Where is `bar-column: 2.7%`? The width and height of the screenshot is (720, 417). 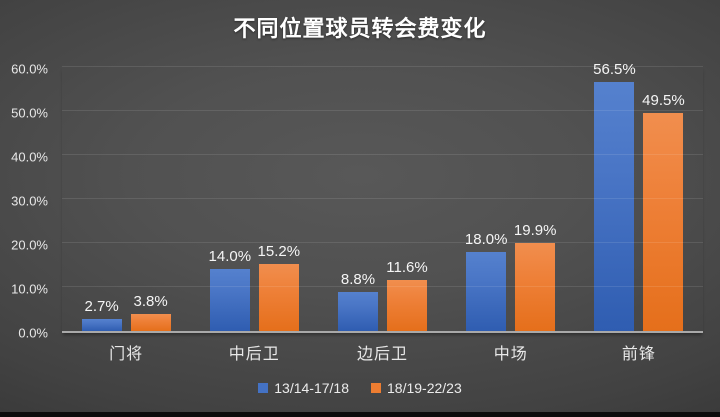
bar-column: 2.7% is located at coordinates (101, 315).